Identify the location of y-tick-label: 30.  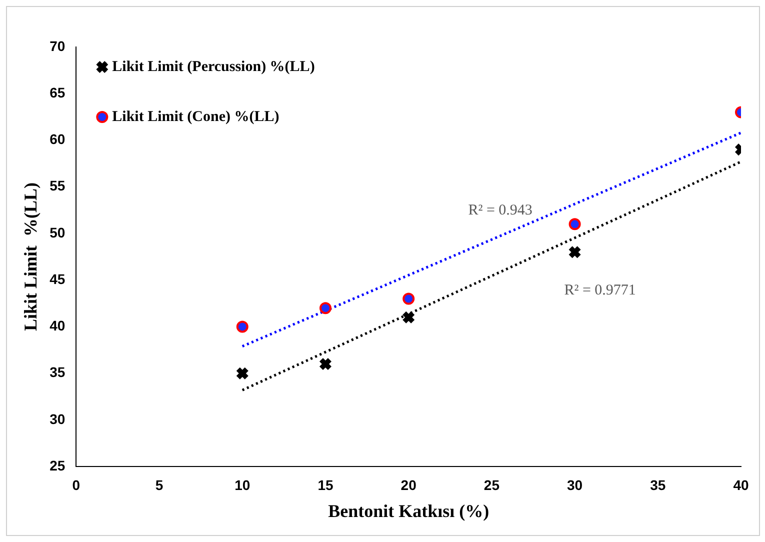
(58, 418).